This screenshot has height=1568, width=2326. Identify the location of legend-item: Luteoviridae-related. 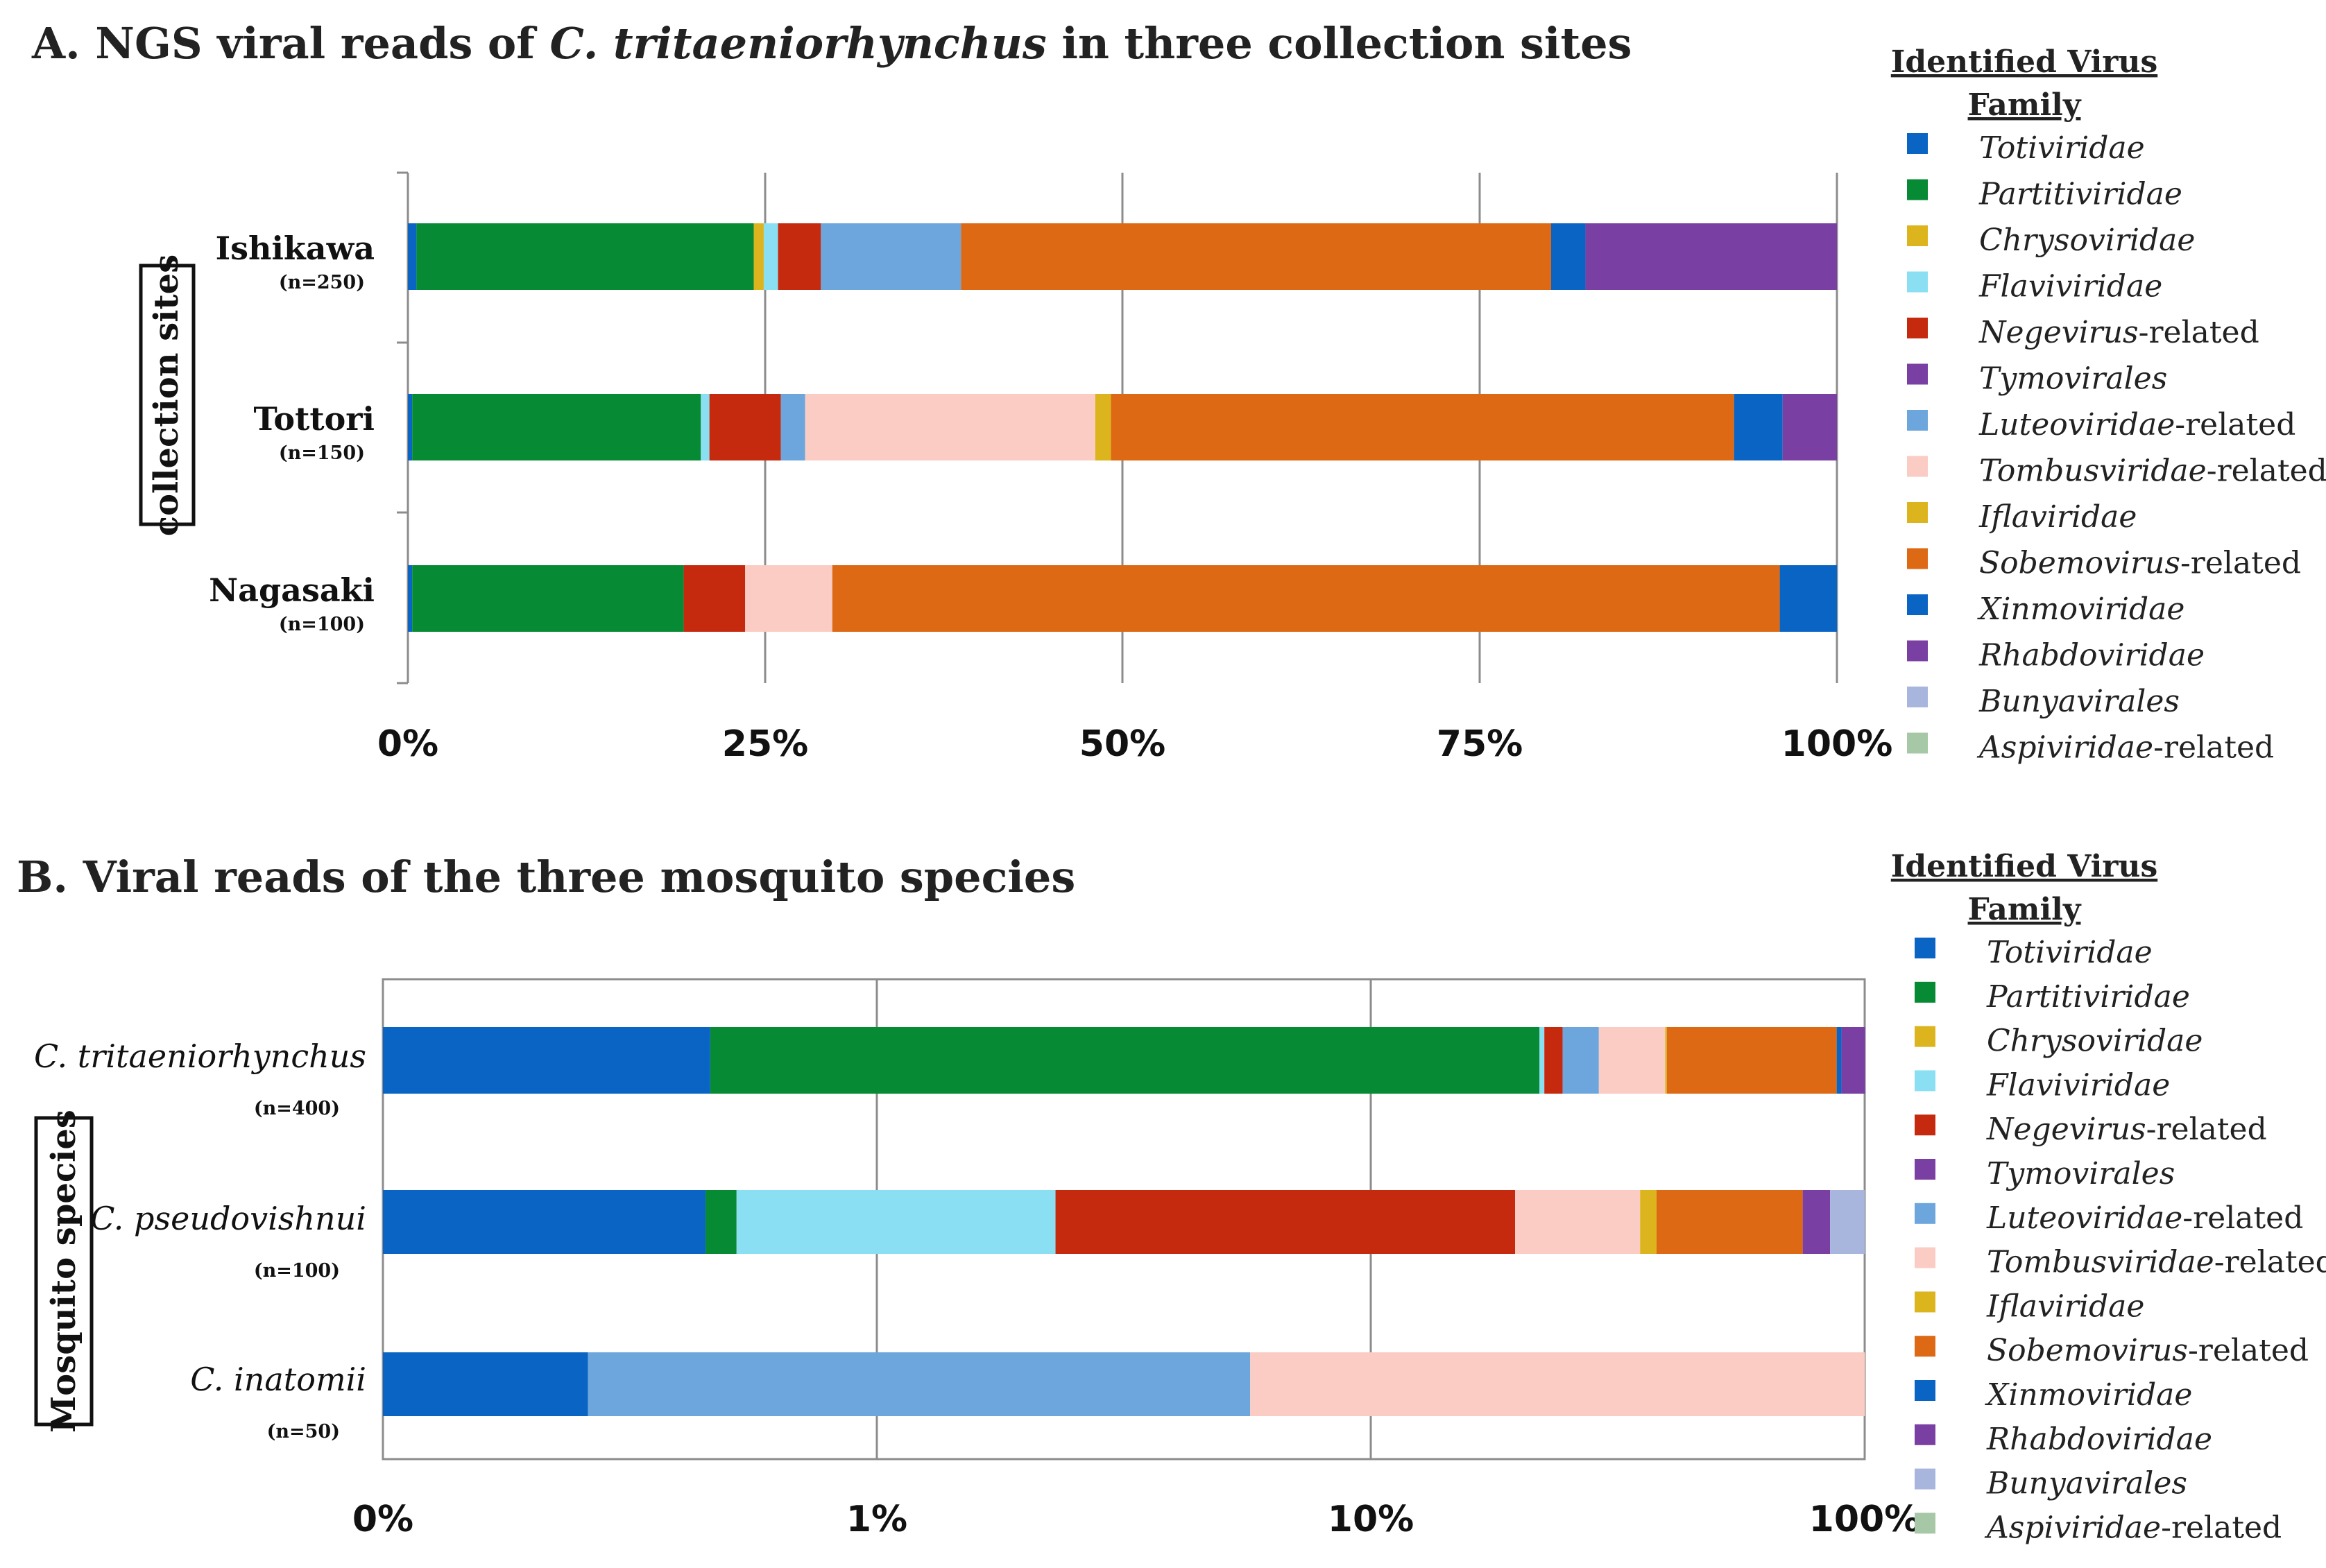
(2136, 425).